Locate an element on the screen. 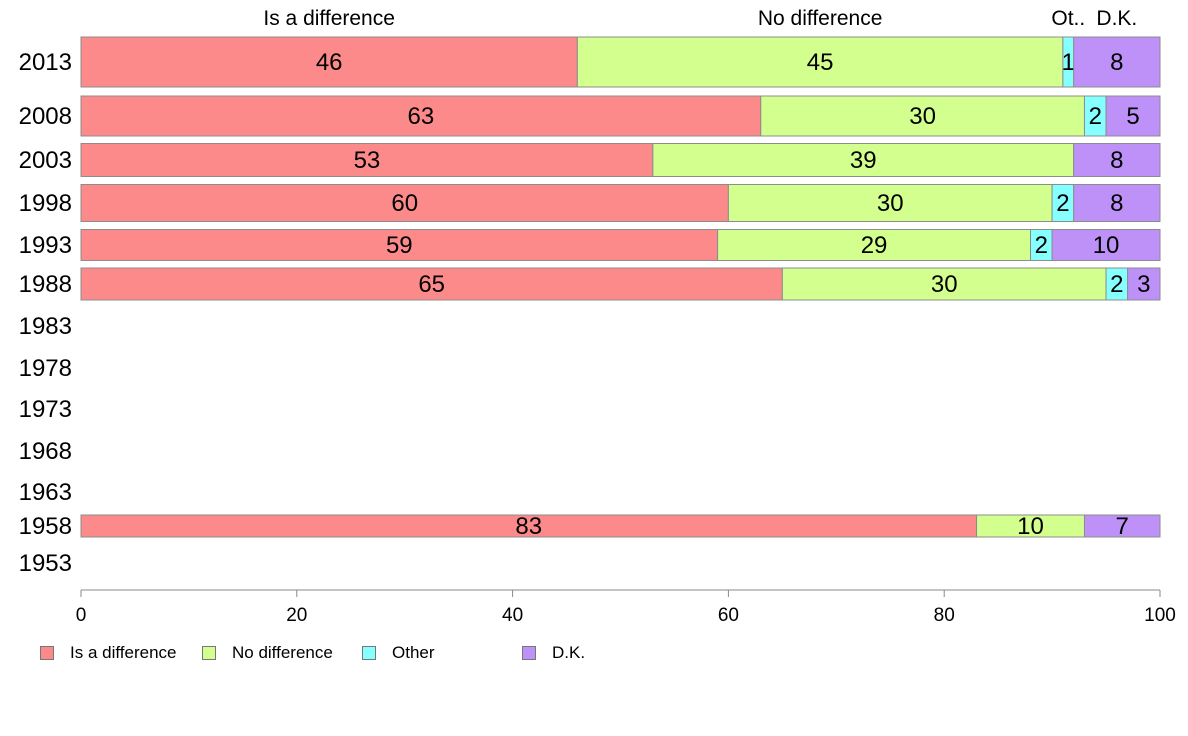 The image size is (1188, 736). top-label: Is a difference is located at coordinates (329, 18).